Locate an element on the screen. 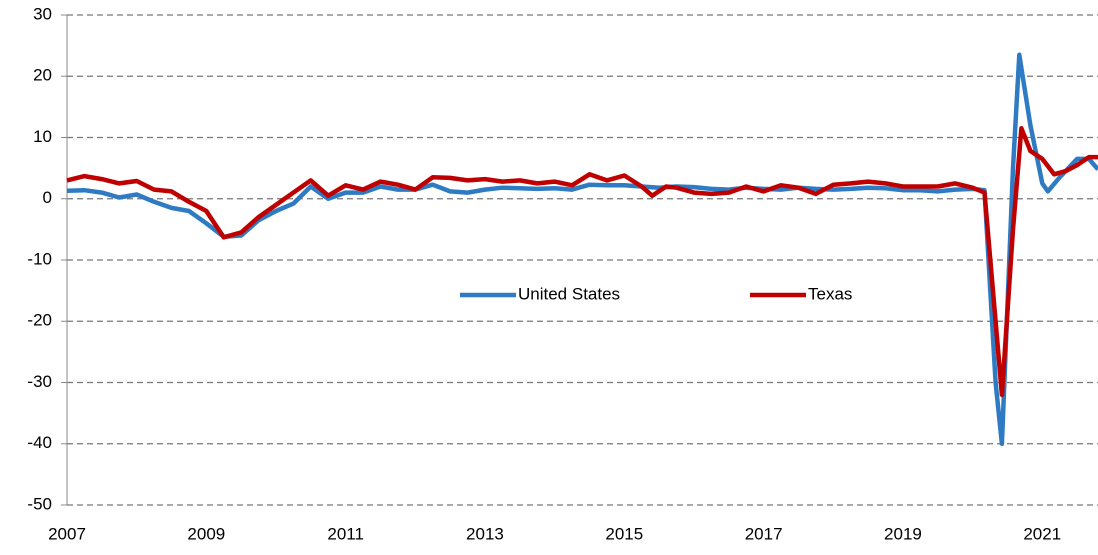  y-tick-label: 20 is located at coordinates (42, 75).